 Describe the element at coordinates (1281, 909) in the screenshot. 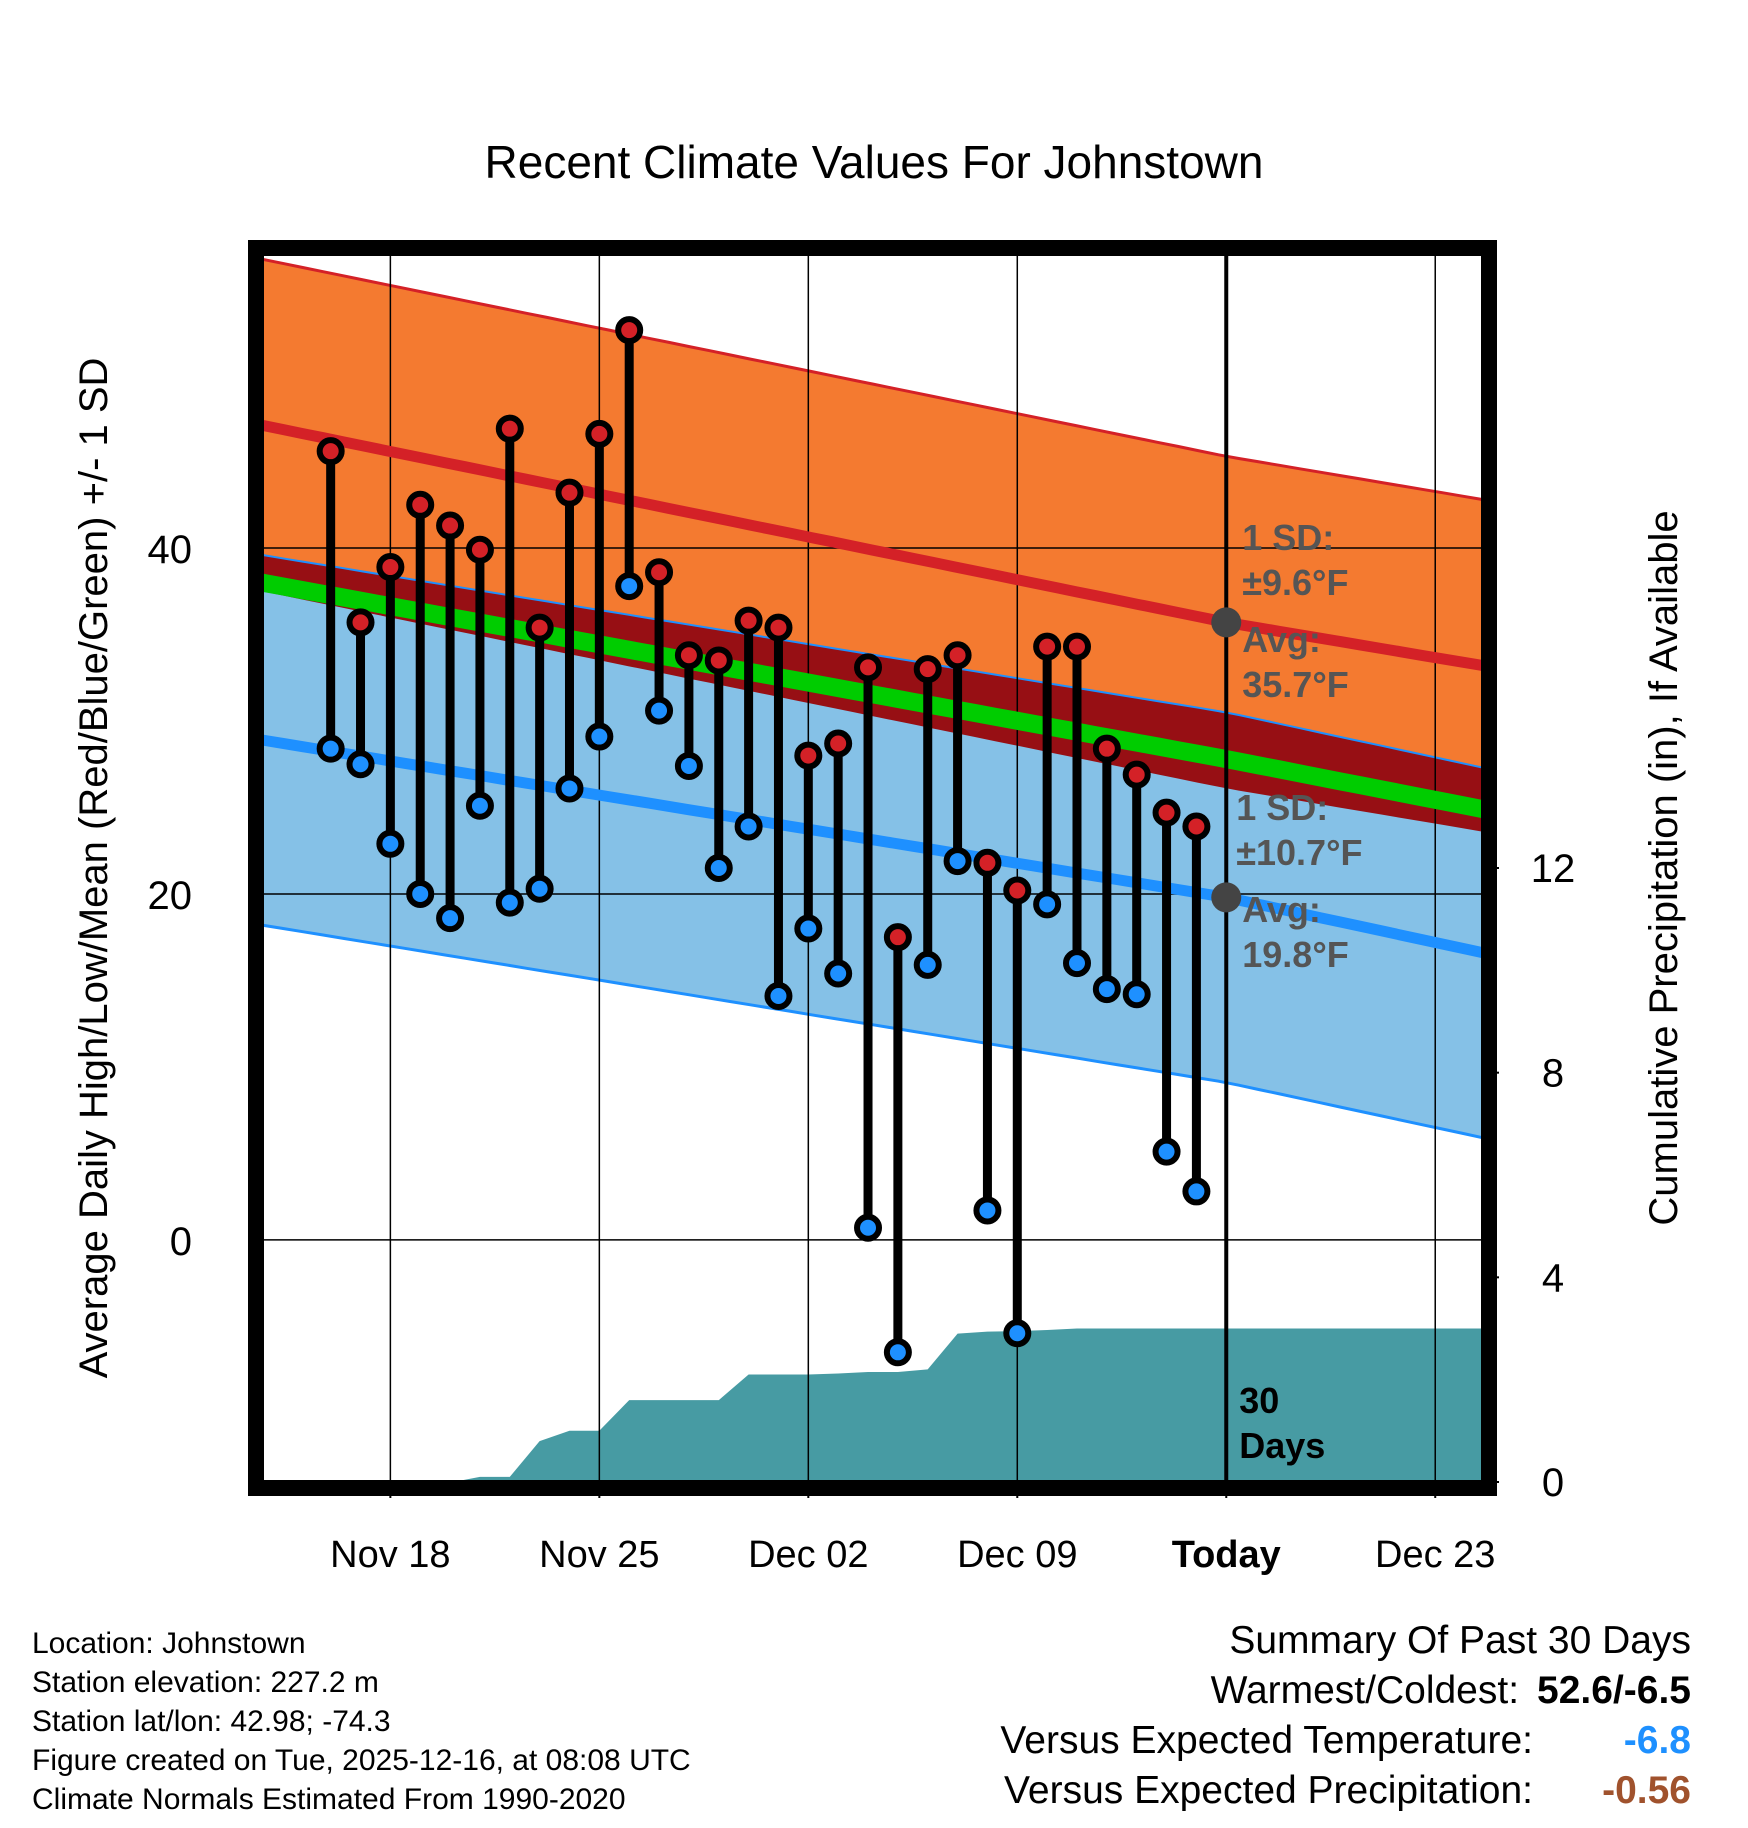

I see `low-avg-label: Avg:` at that location.